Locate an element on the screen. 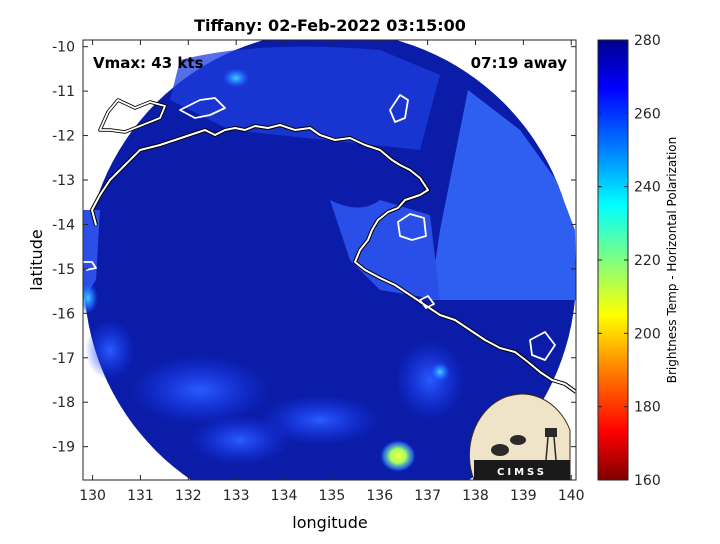 The image size is (720, 544). colorbar-tick-label: 220 is located at coordinates (647, 261).